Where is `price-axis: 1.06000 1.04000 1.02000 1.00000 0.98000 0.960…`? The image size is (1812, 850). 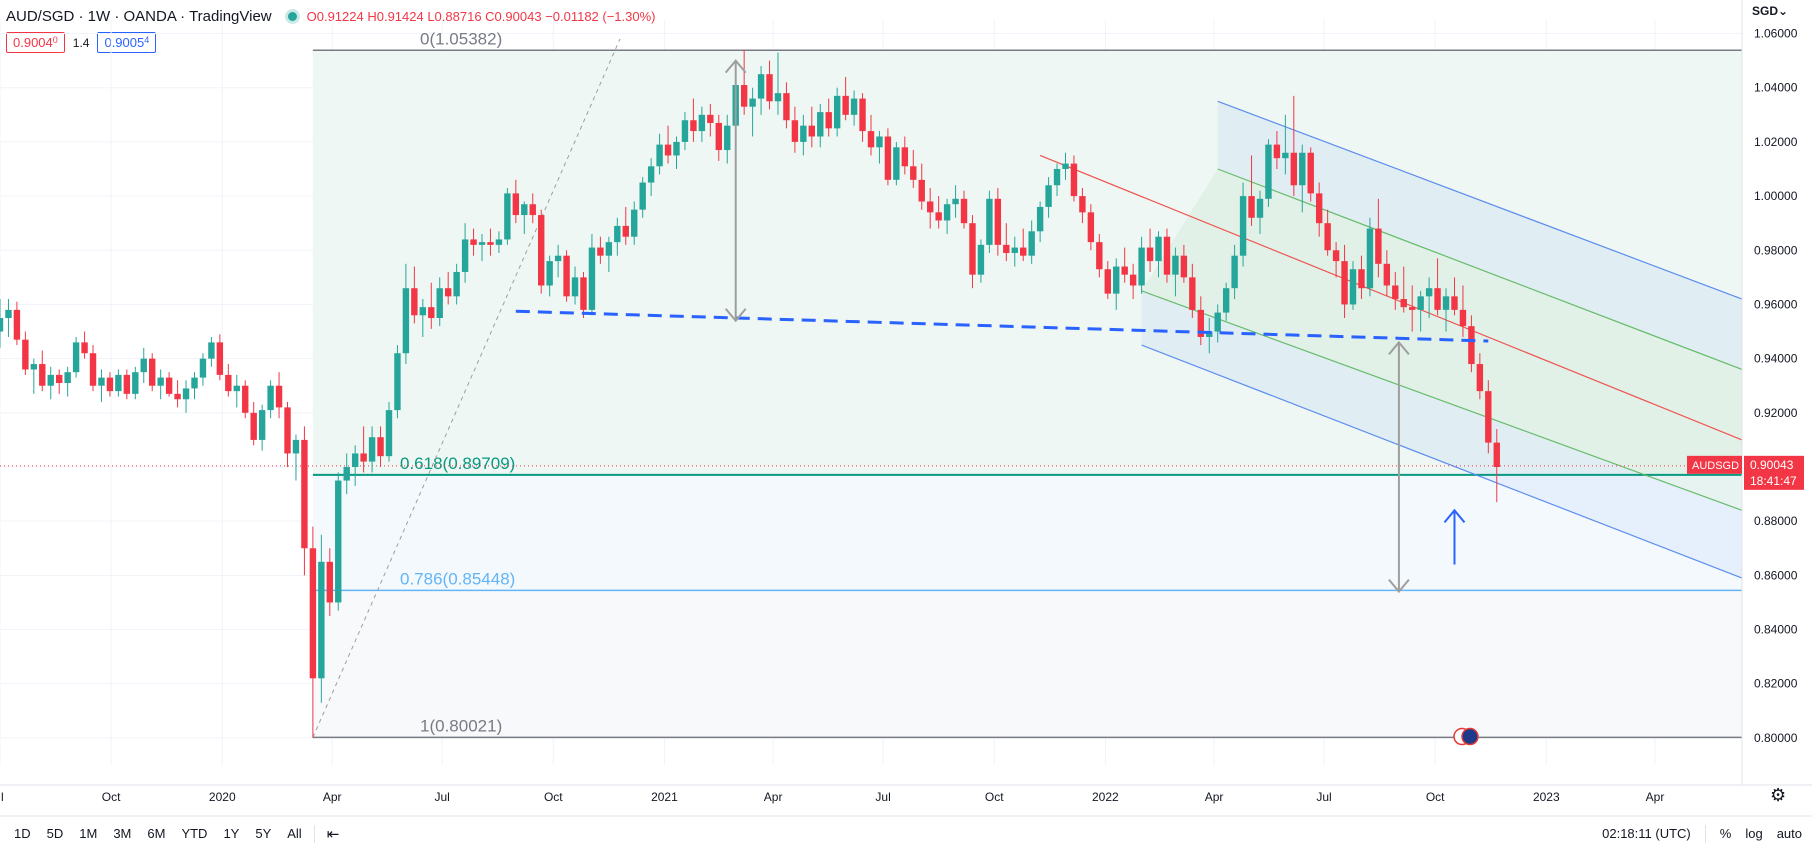
price-axis: 1.06000 1.04000 1.02000 1.00000 0.98000 0.960… is located at coordinates (1769, 392).